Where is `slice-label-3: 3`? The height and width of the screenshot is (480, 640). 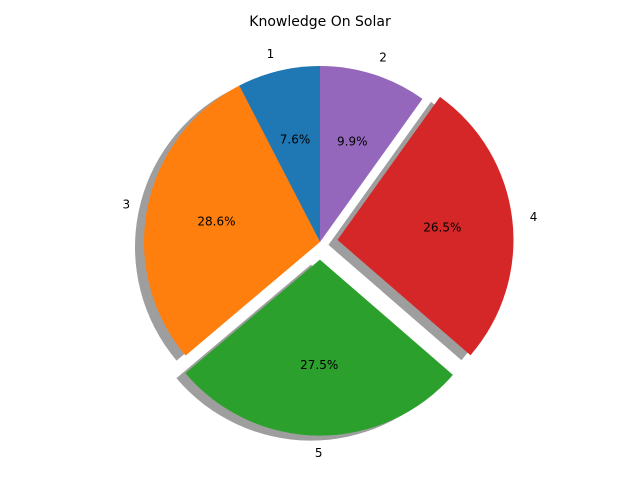
slice-label-3: 3 is located at coordinates (126, 204).